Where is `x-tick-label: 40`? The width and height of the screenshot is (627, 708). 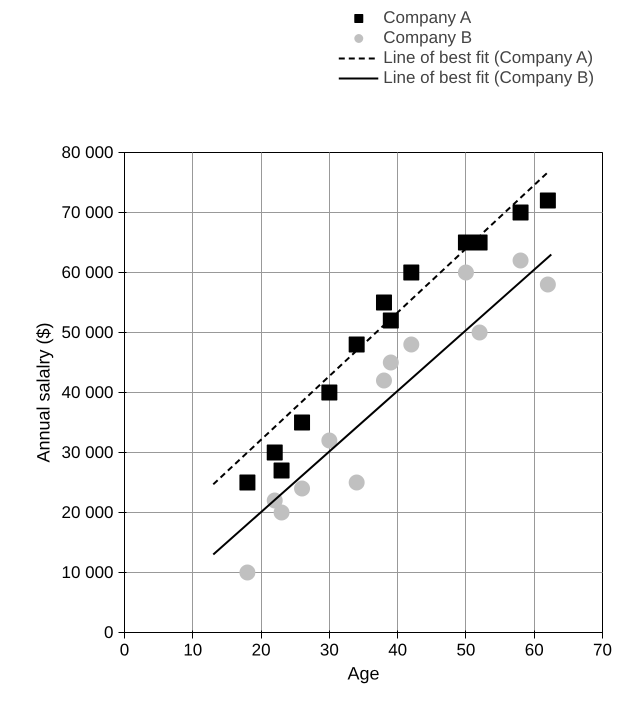
x-tick-label: 40 is located at coordinates (398, 650).